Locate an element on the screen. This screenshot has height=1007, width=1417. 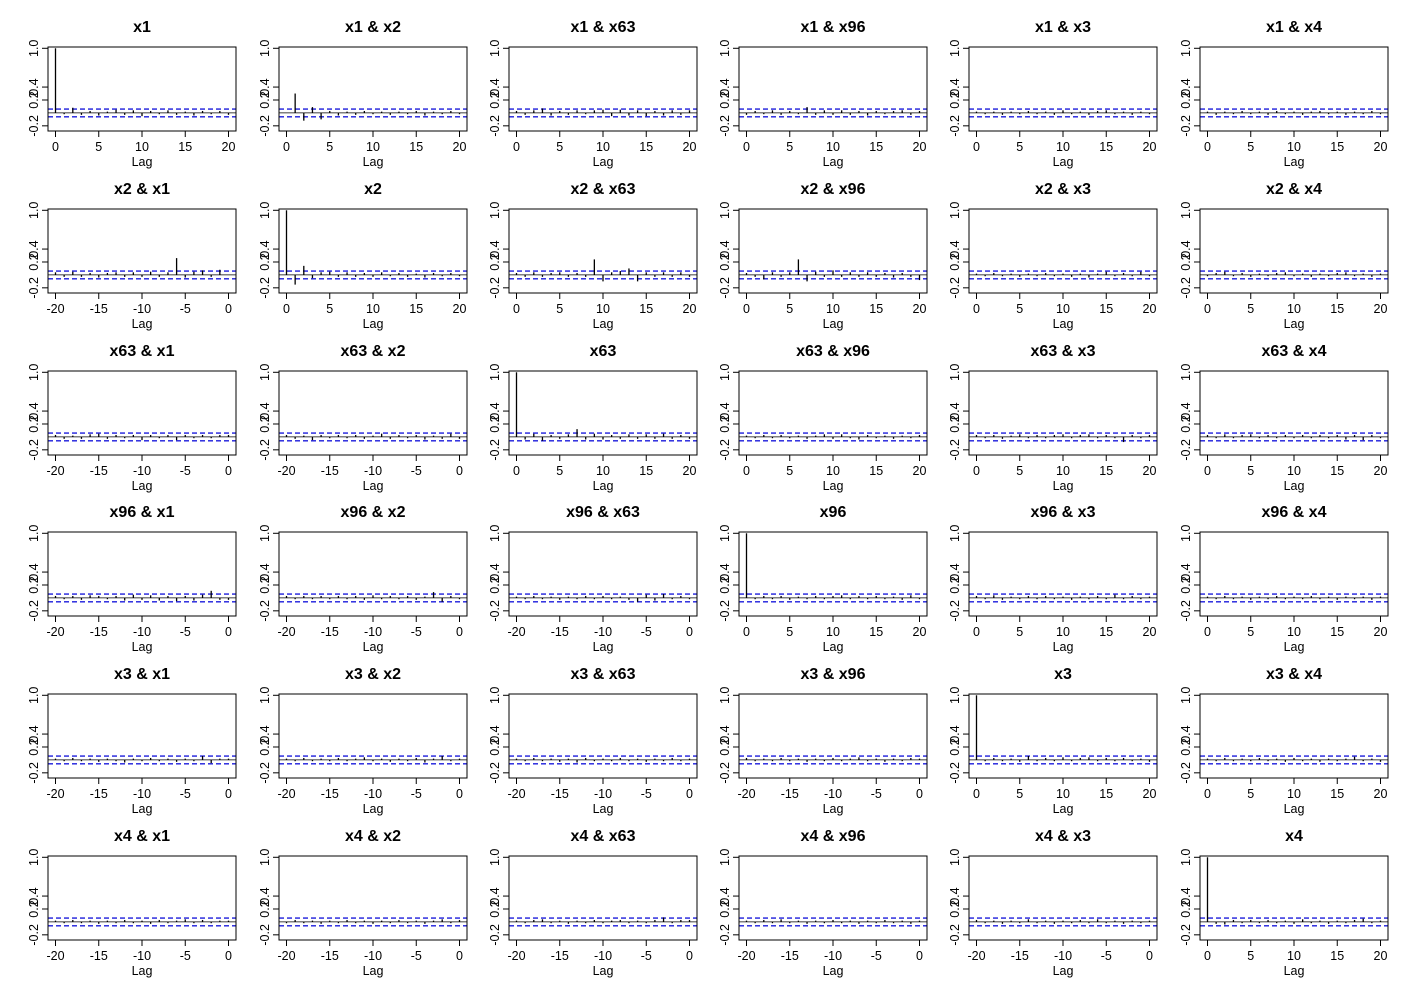
panel-title: x4 & x3 is located at coordinates (1063, 836).